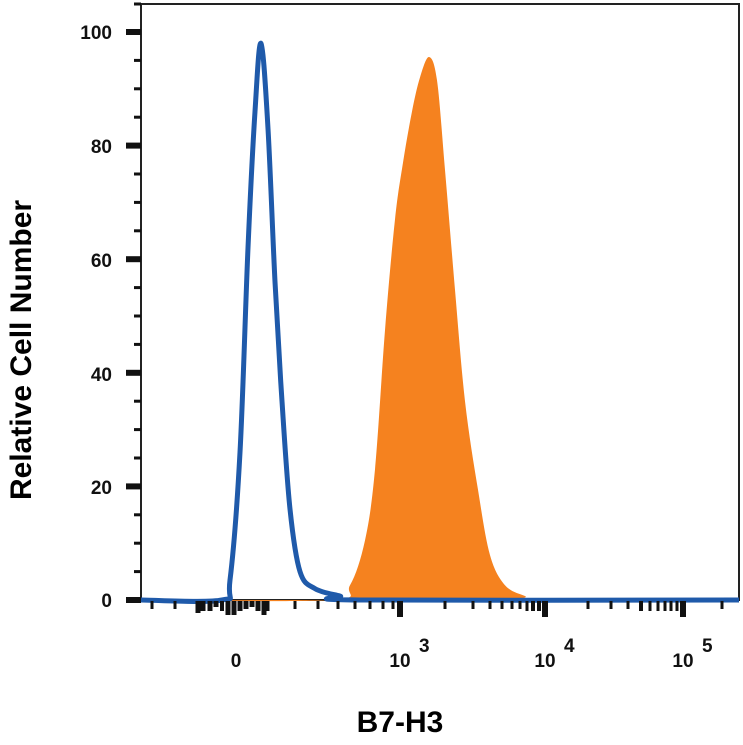  I want to click on y-axis-ticks, so click(133, 302).